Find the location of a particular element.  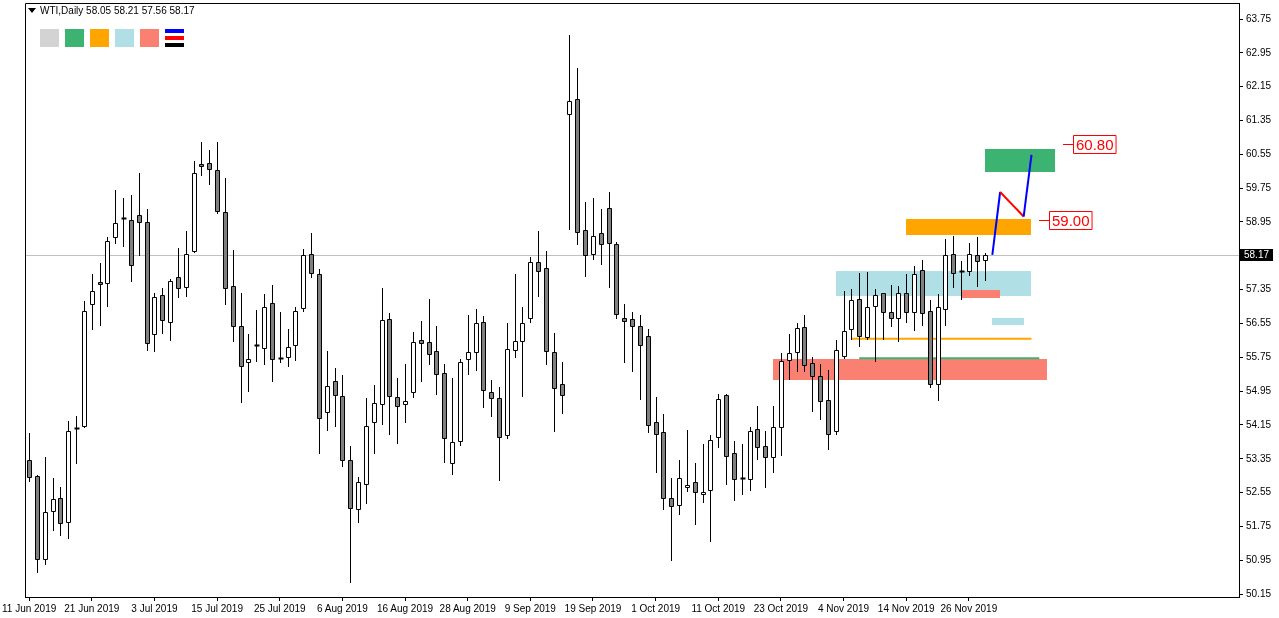

y-tick-label: 57.35 is located at coordinates (1259, 289).